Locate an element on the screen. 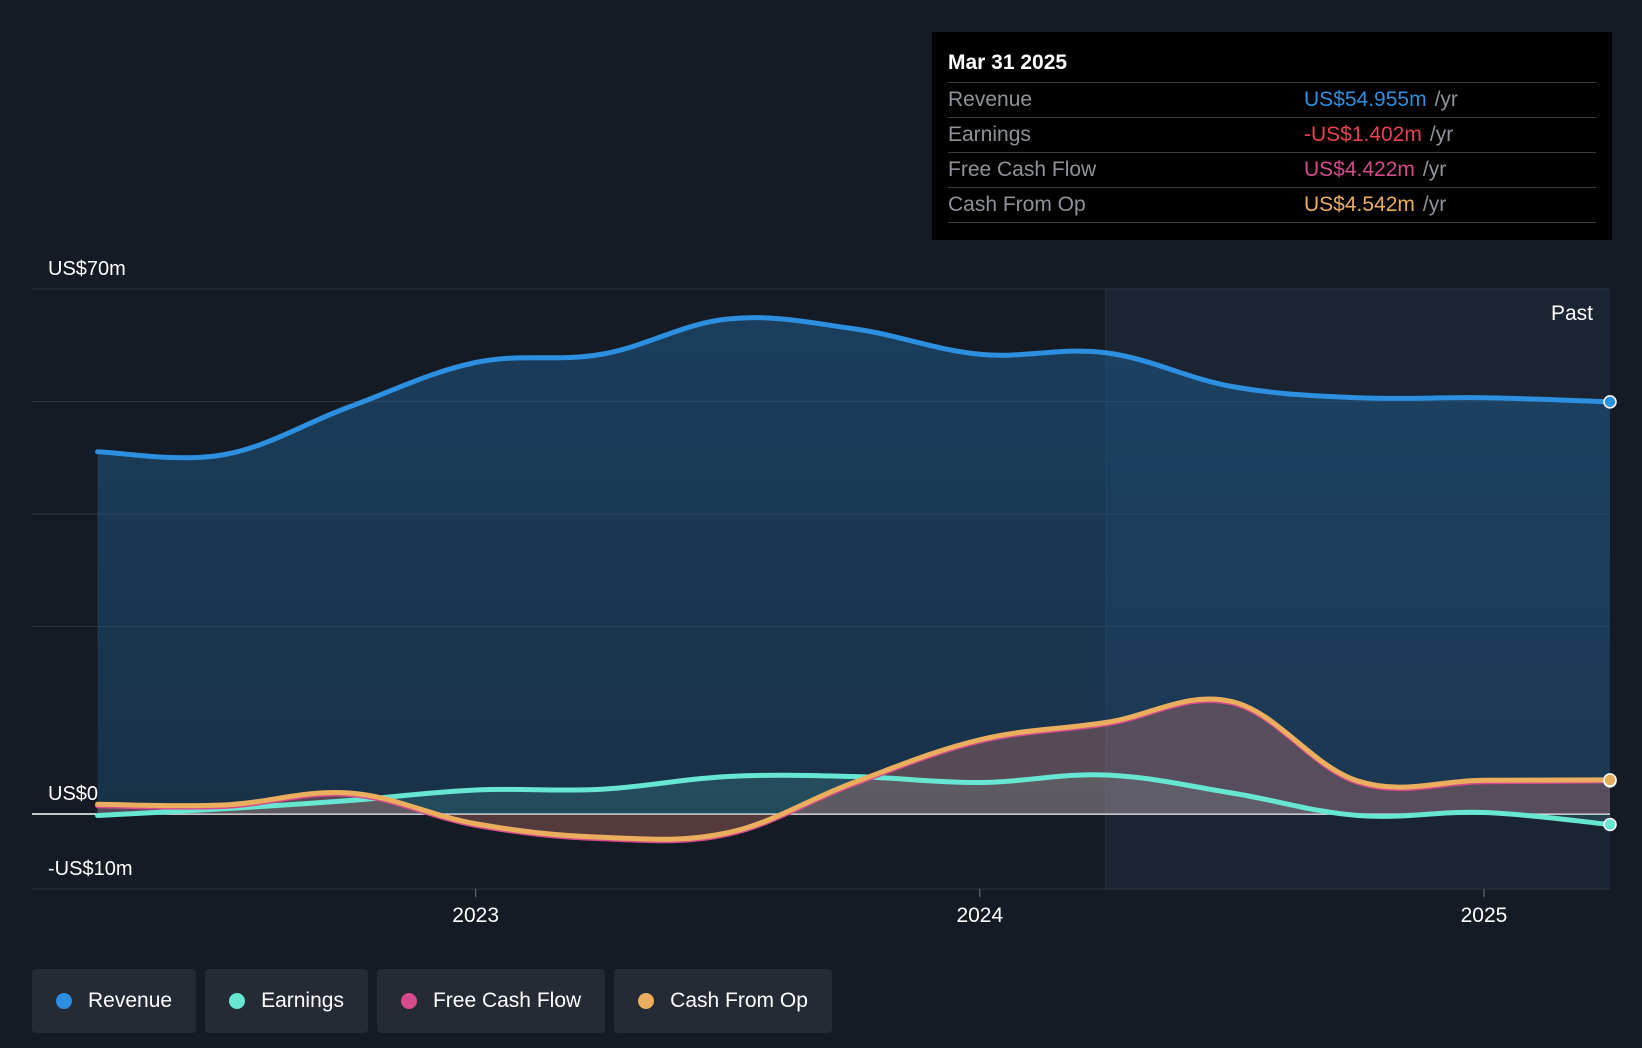 The image size is (1642, 1048). revenue-endpoint is located at coordinates (1610, 402).